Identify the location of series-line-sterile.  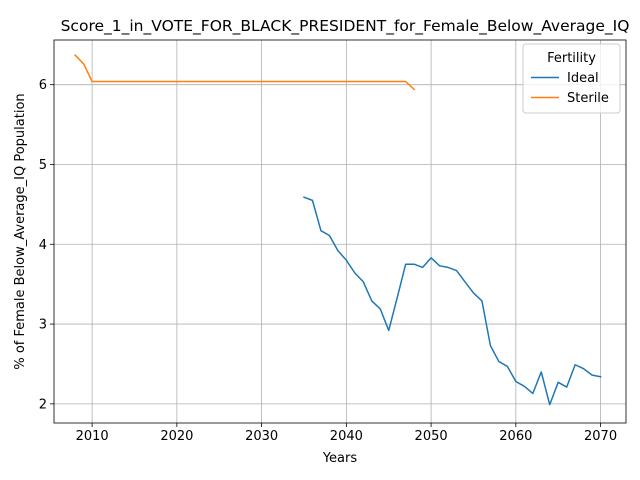
(245, 72).